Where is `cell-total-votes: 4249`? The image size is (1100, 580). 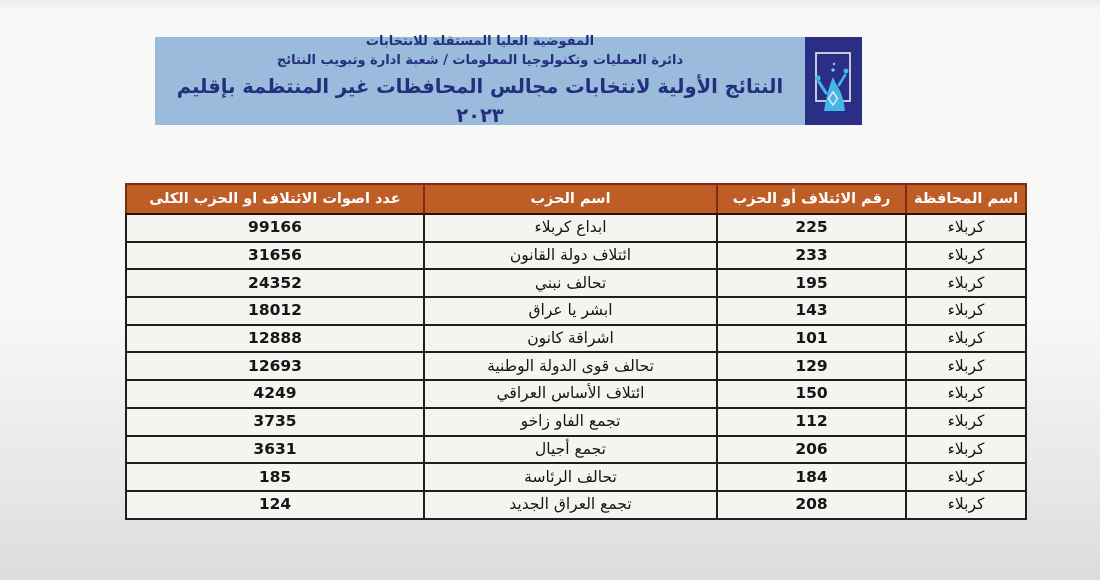
cell-total-votes: 4249 is located at coordinates (275, 394).